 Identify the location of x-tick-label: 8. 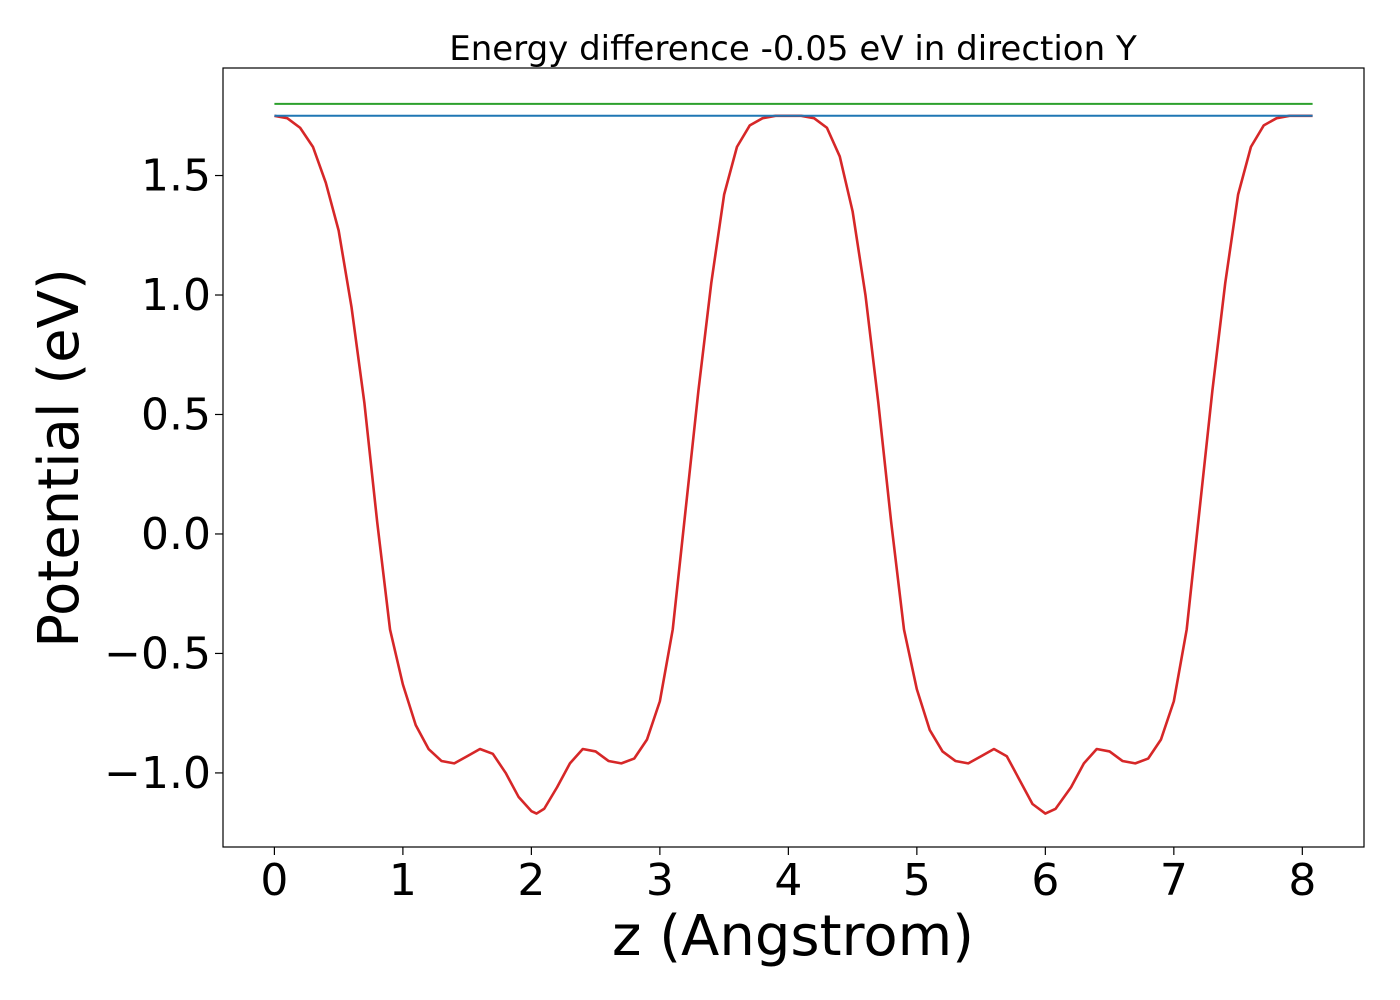
(1302, 880).